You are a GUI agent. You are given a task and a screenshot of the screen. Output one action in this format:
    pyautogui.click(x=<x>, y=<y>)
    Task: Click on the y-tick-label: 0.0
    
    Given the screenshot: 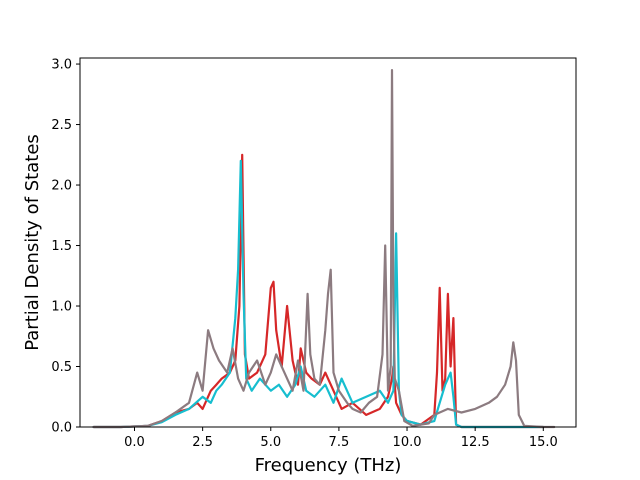 What is the action you would take?
    pyautogui.click(x=61, y=428)
    